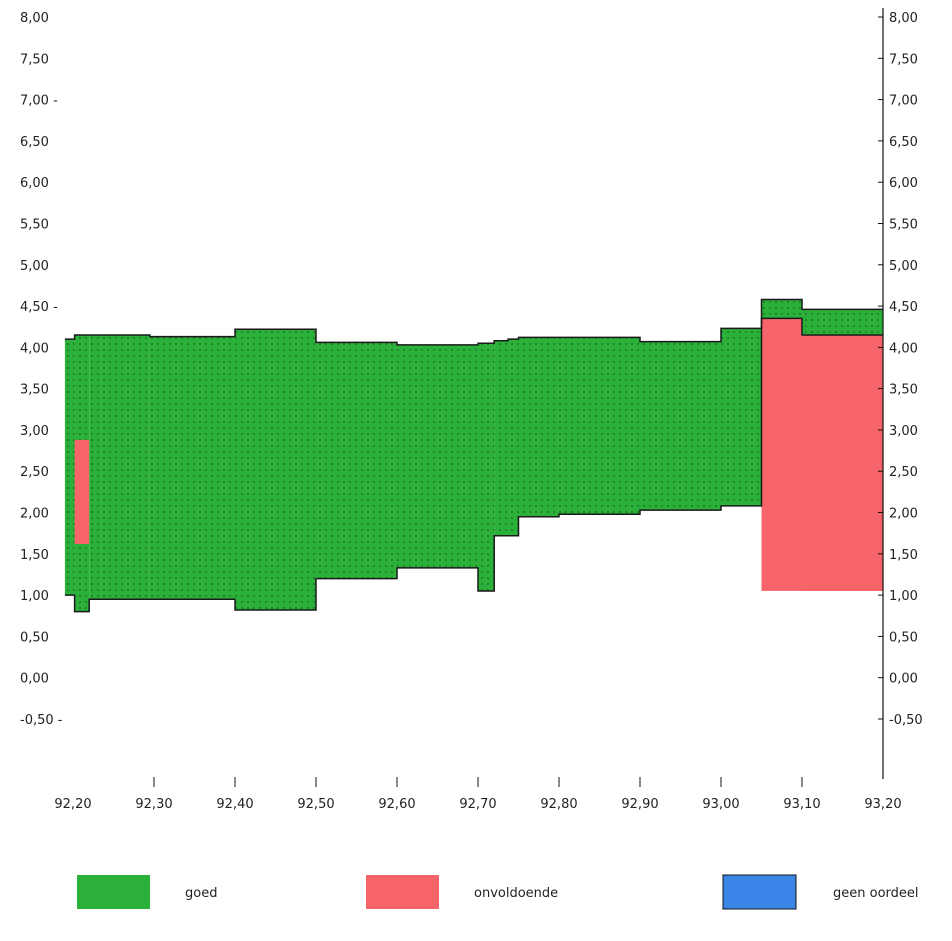  What do you see at coordinates (34, 679) in the screenshot?
I see `left-tick-label: 0,00` at bounding box center [34, 679].